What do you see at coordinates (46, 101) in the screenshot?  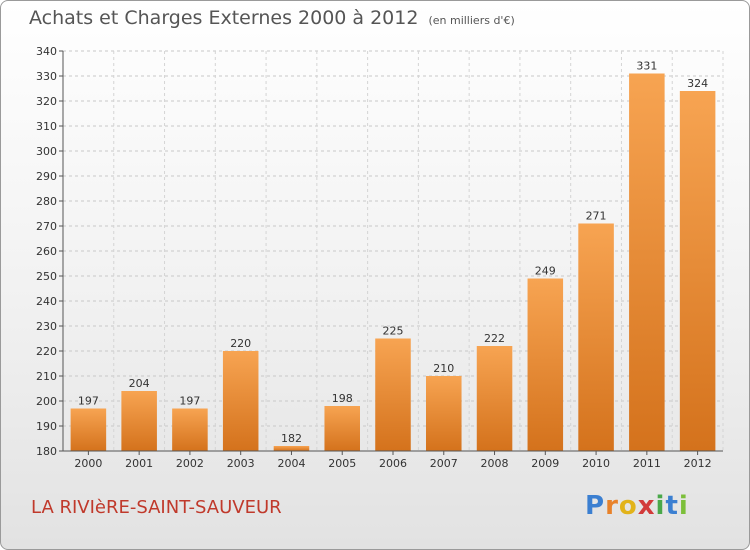 I see `y-tick-label: 320` at bounding box center [46, 101].